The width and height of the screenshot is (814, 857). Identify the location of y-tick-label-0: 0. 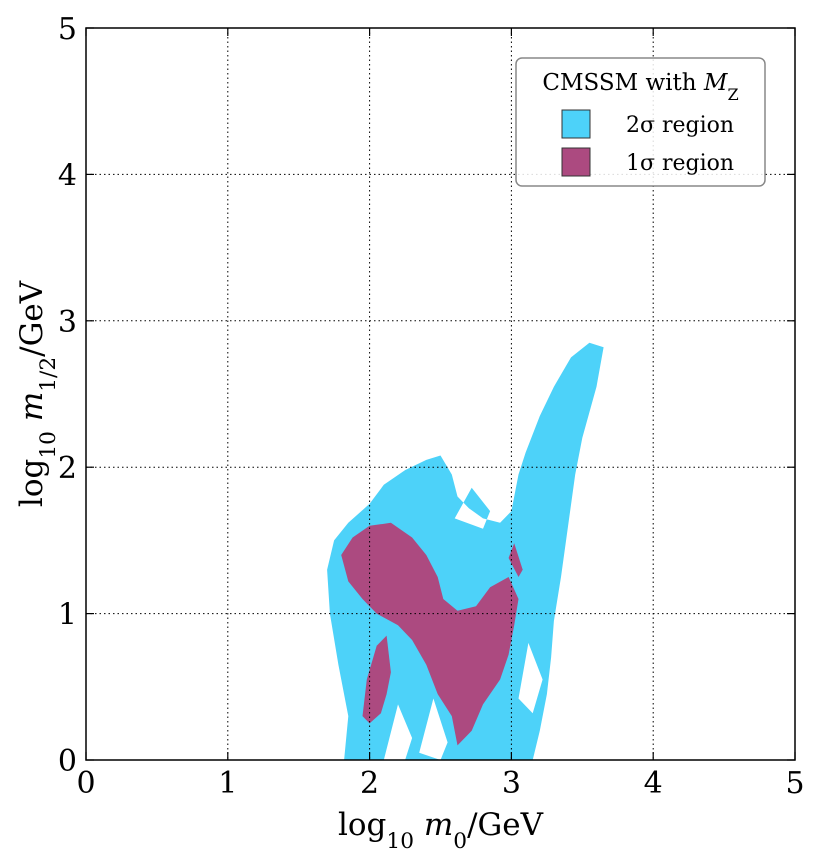
(67, 761).